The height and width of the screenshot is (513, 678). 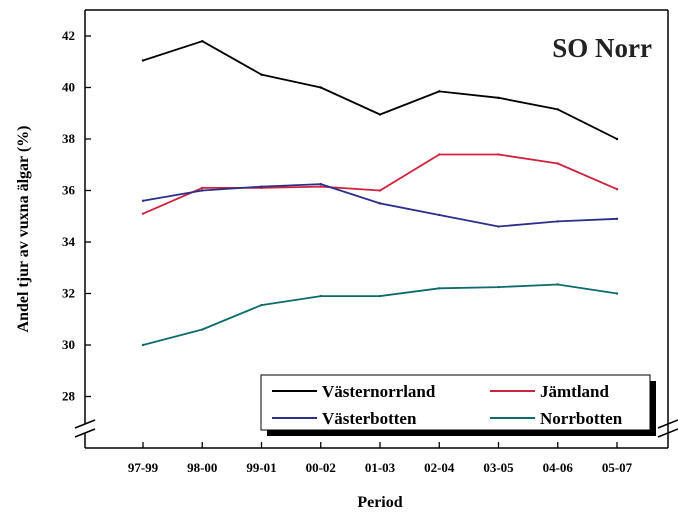 I want to click on series-line-norrbotten, so click(x=380, y=314).